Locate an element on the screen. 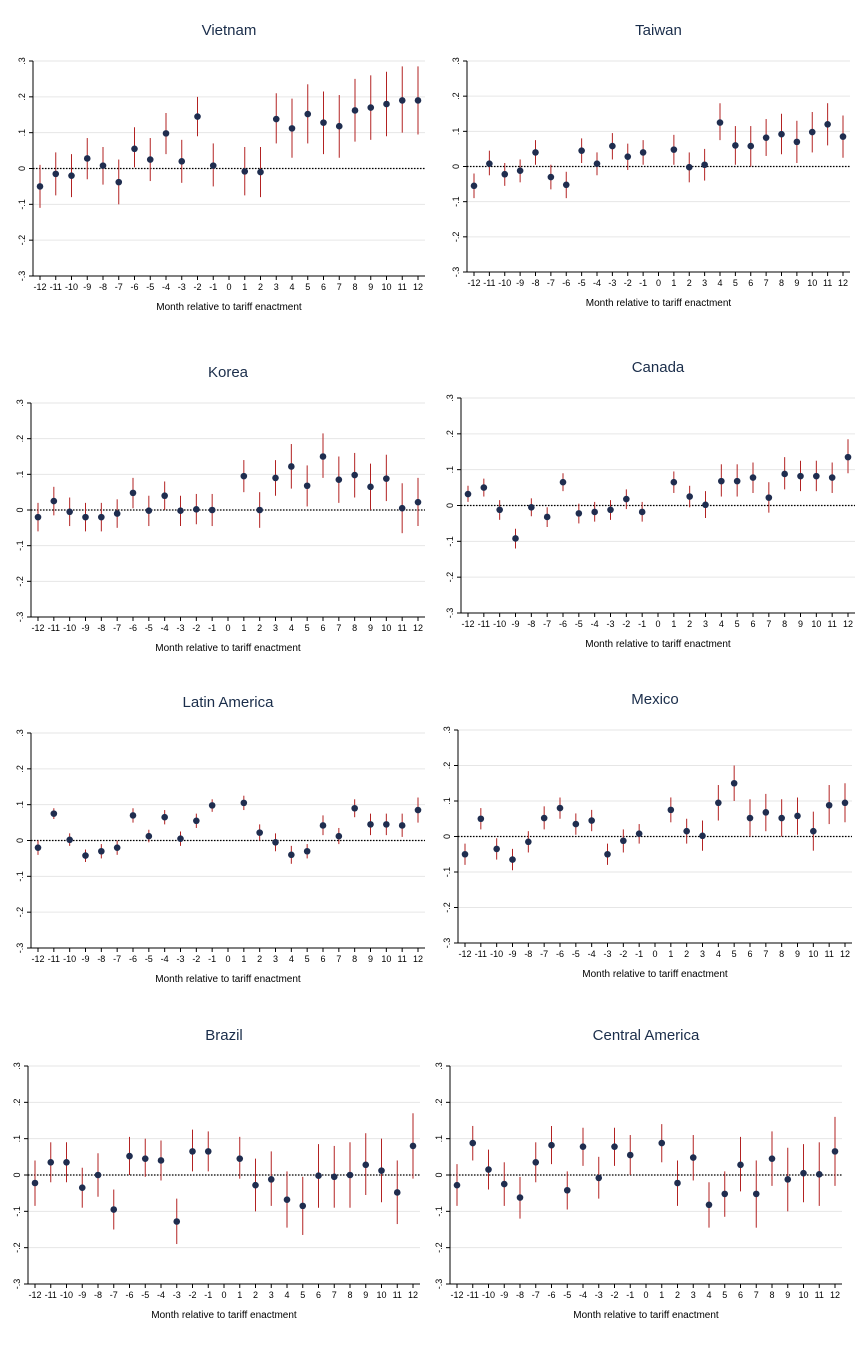  x-tick-label: 1 is located at coordinates (243, 959).